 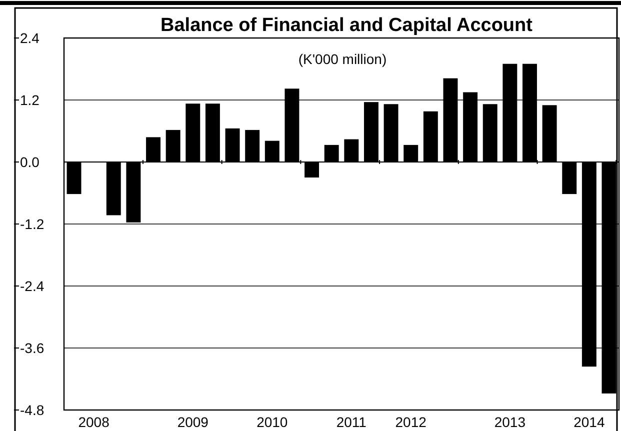 I want to click on x-tick-label: 2008, so click(x=94, y=422).